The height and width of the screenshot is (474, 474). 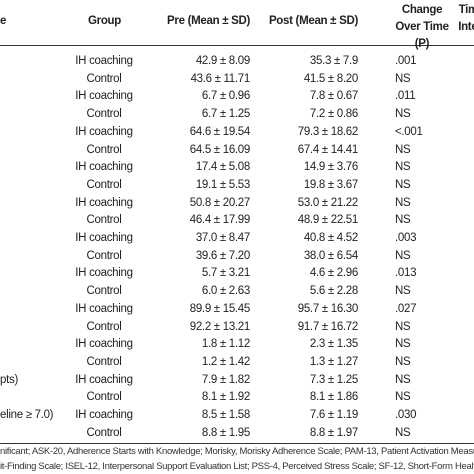 I want to click on pre-cell: 64.5 ± 16.09, so click(x=220, y=149).